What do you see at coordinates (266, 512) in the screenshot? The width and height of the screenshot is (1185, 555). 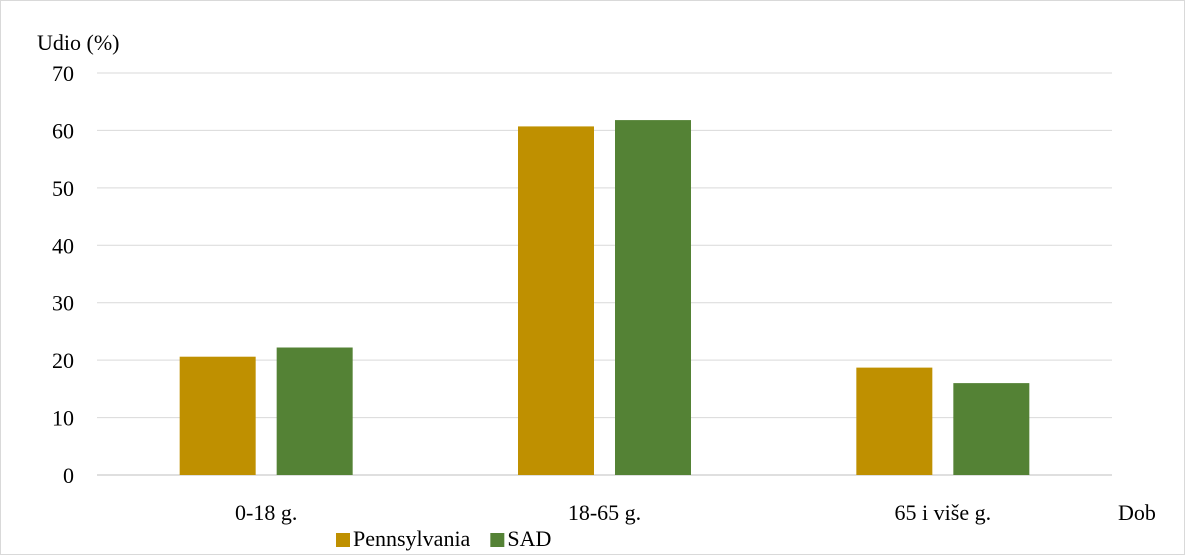 I see `x-tick-label: 0-18 g.` at bounding box center [266, 512].